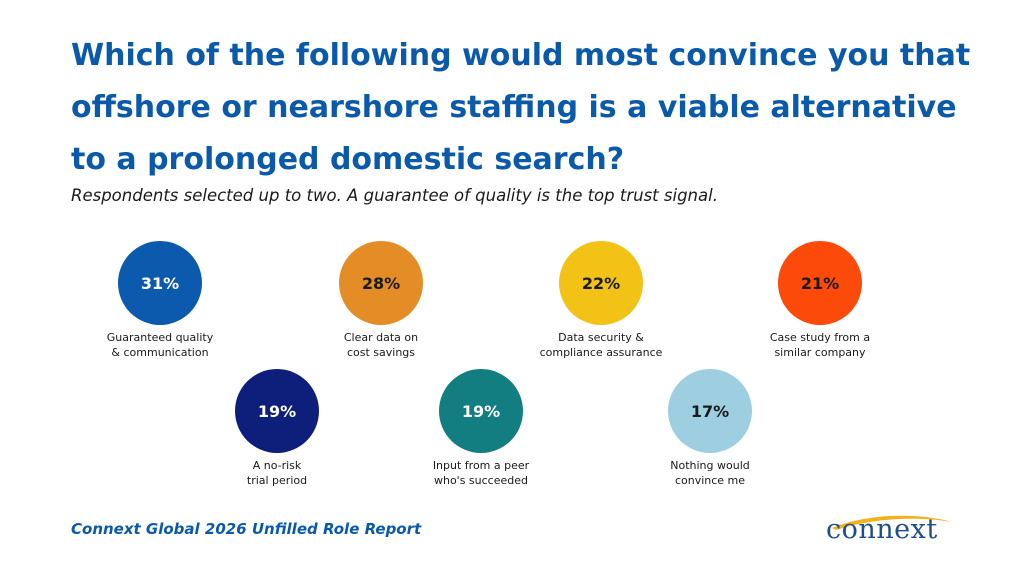 This screenshot has height=575, width=1024. I want to click on bubble-item: 28% Clear data on cost savings, so click(381, 300).